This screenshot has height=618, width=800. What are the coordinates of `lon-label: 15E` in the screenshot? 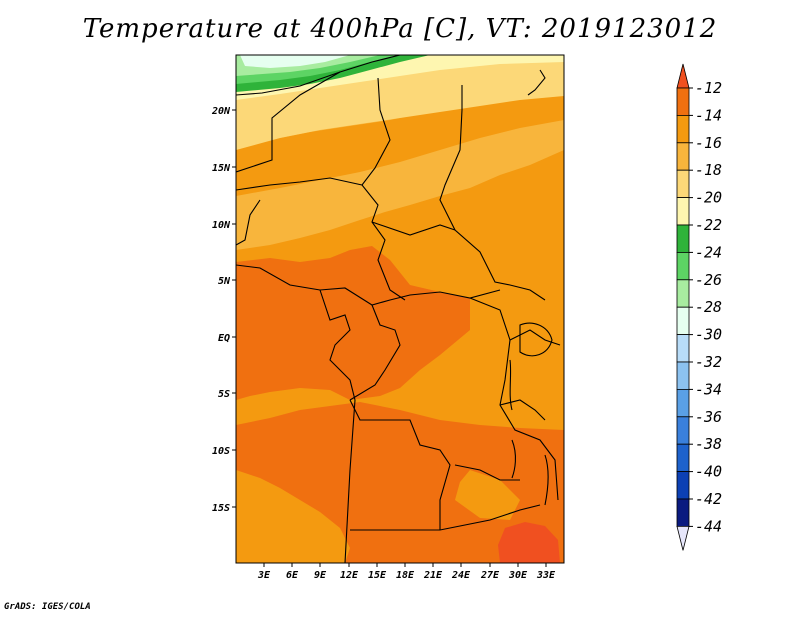 It's located at (377, 575).